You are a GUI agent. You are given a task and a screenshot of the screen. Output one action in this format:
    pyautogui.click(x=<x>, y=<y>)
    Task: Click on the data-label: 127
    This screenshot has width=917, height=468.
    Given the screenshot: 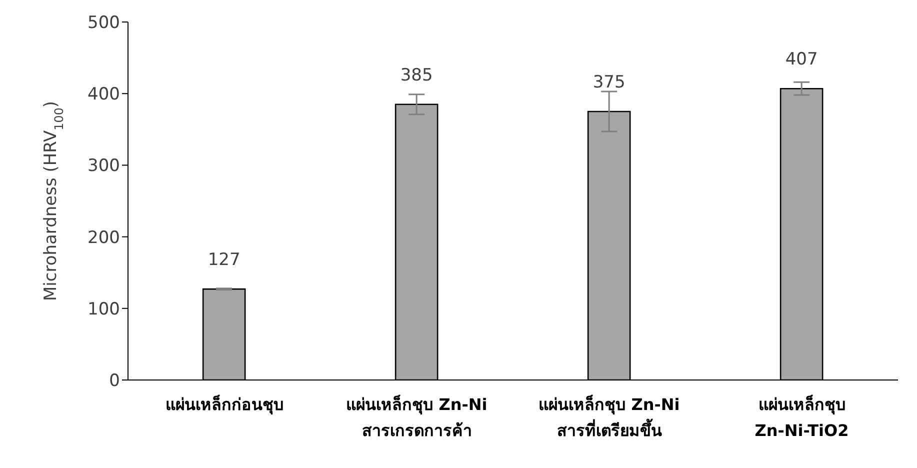 What is the action you would take?
    pyautogui.click(x=224, y=260)
    